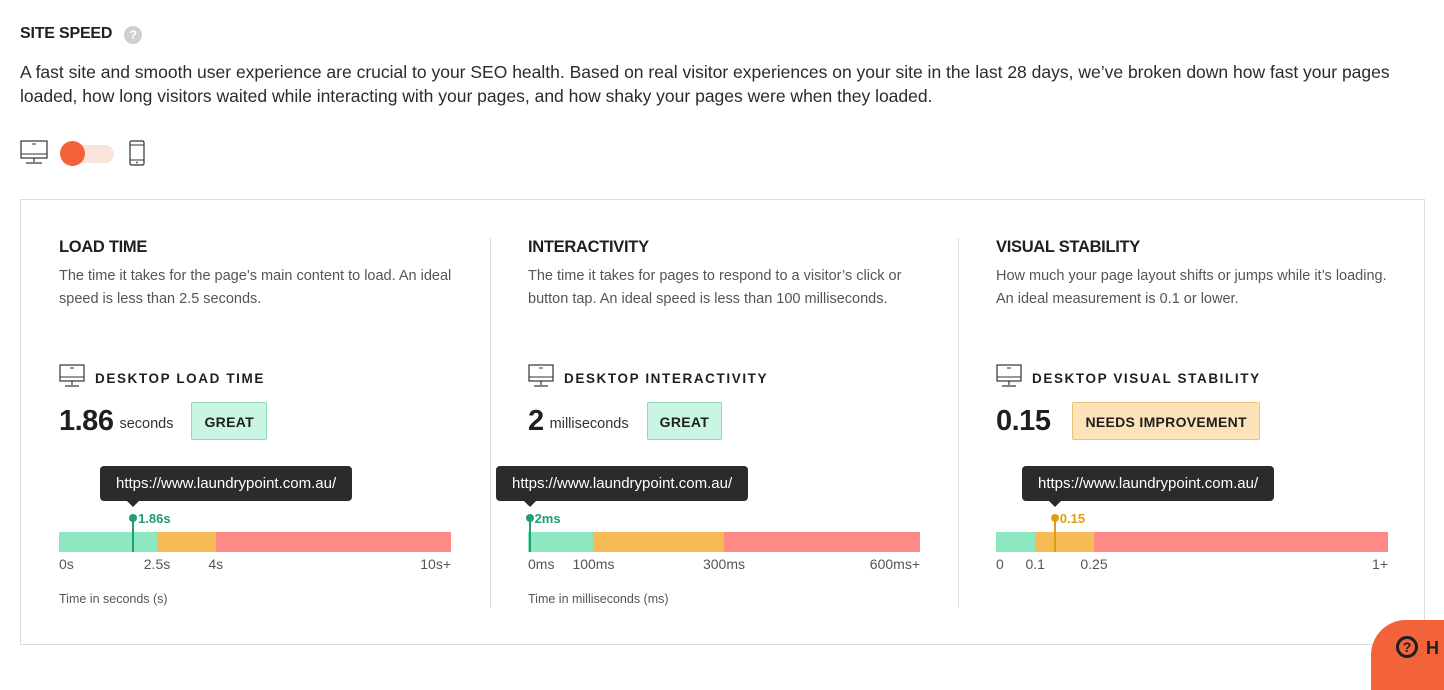 The image size is (1444, 690). Describe the element at coordinates (66, 564) in the screenshot. I see `gauge-tick-label: 0s` at that location.